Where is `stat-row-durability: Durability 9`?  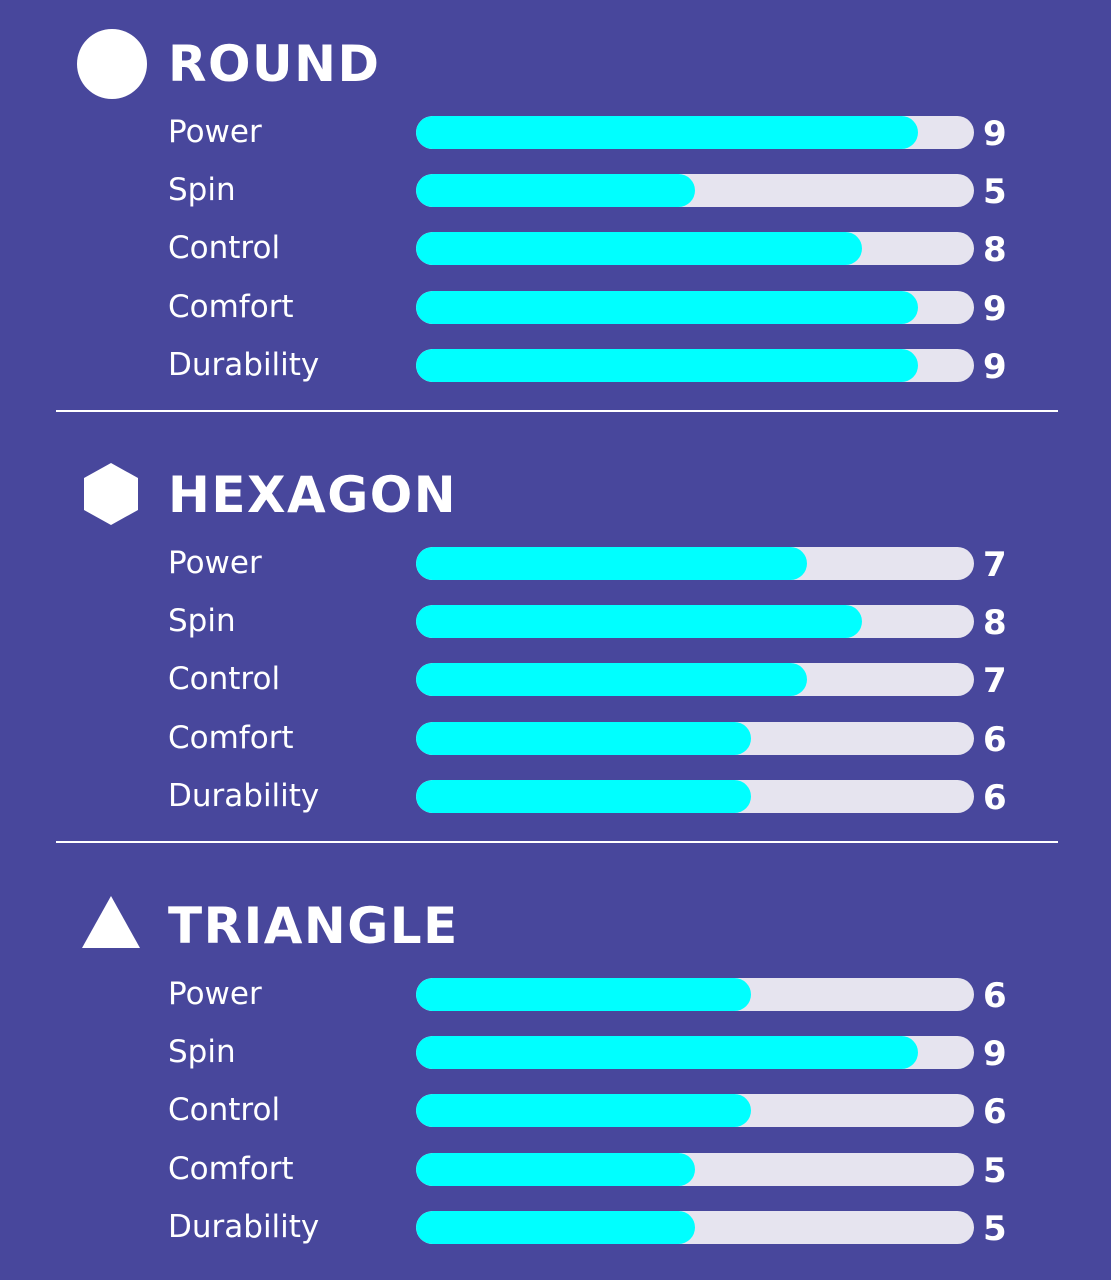
stat-row-durability: Durability 9 is located at coordinates (555, 366).